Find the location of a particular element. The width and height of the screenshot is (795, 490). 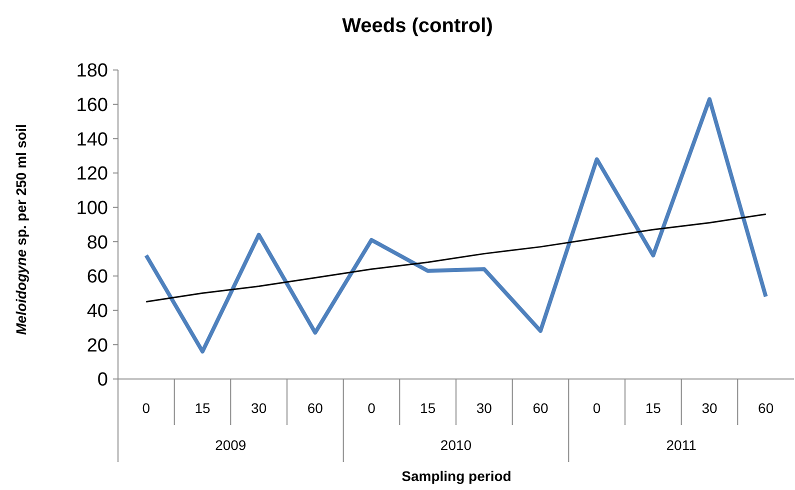

x-axis-title: Sampling period is located at coordinates (457, 476).